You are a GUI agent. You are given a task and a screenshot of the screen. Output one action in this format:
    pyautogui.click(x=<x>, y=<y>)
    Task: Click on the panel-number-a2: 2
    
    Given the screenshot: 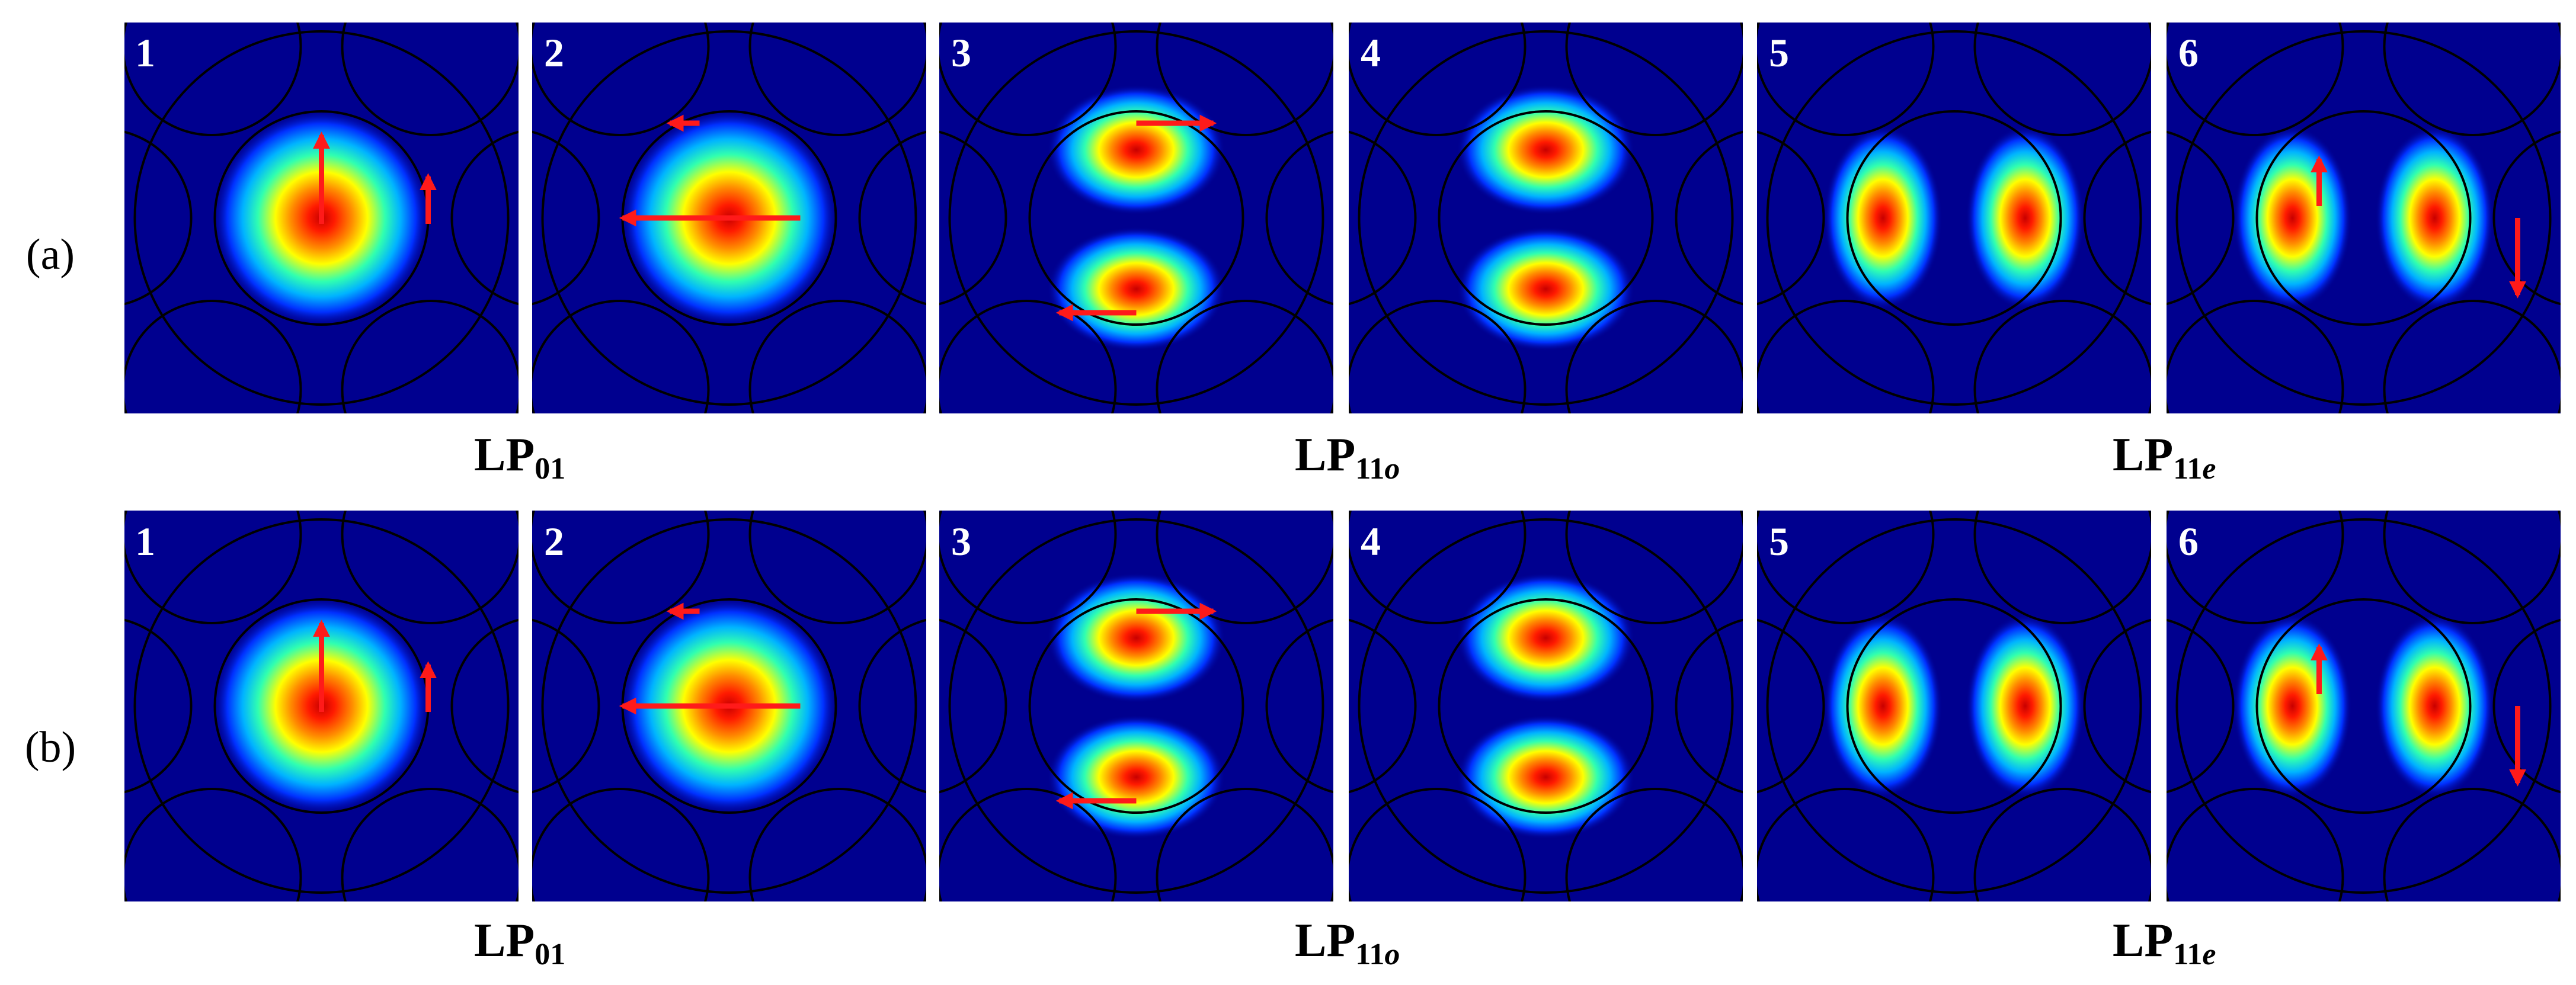 What is the action you would take?
    pyautogui.click(x=554, y=52)
    